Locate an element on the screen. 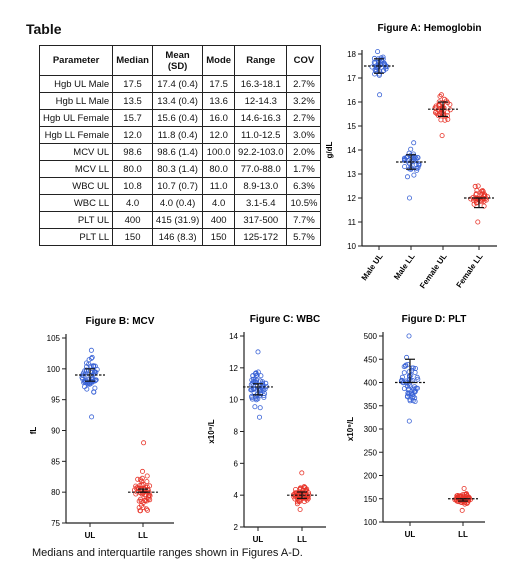  y-tick-label: 450 is located at coordinates (371, 359).